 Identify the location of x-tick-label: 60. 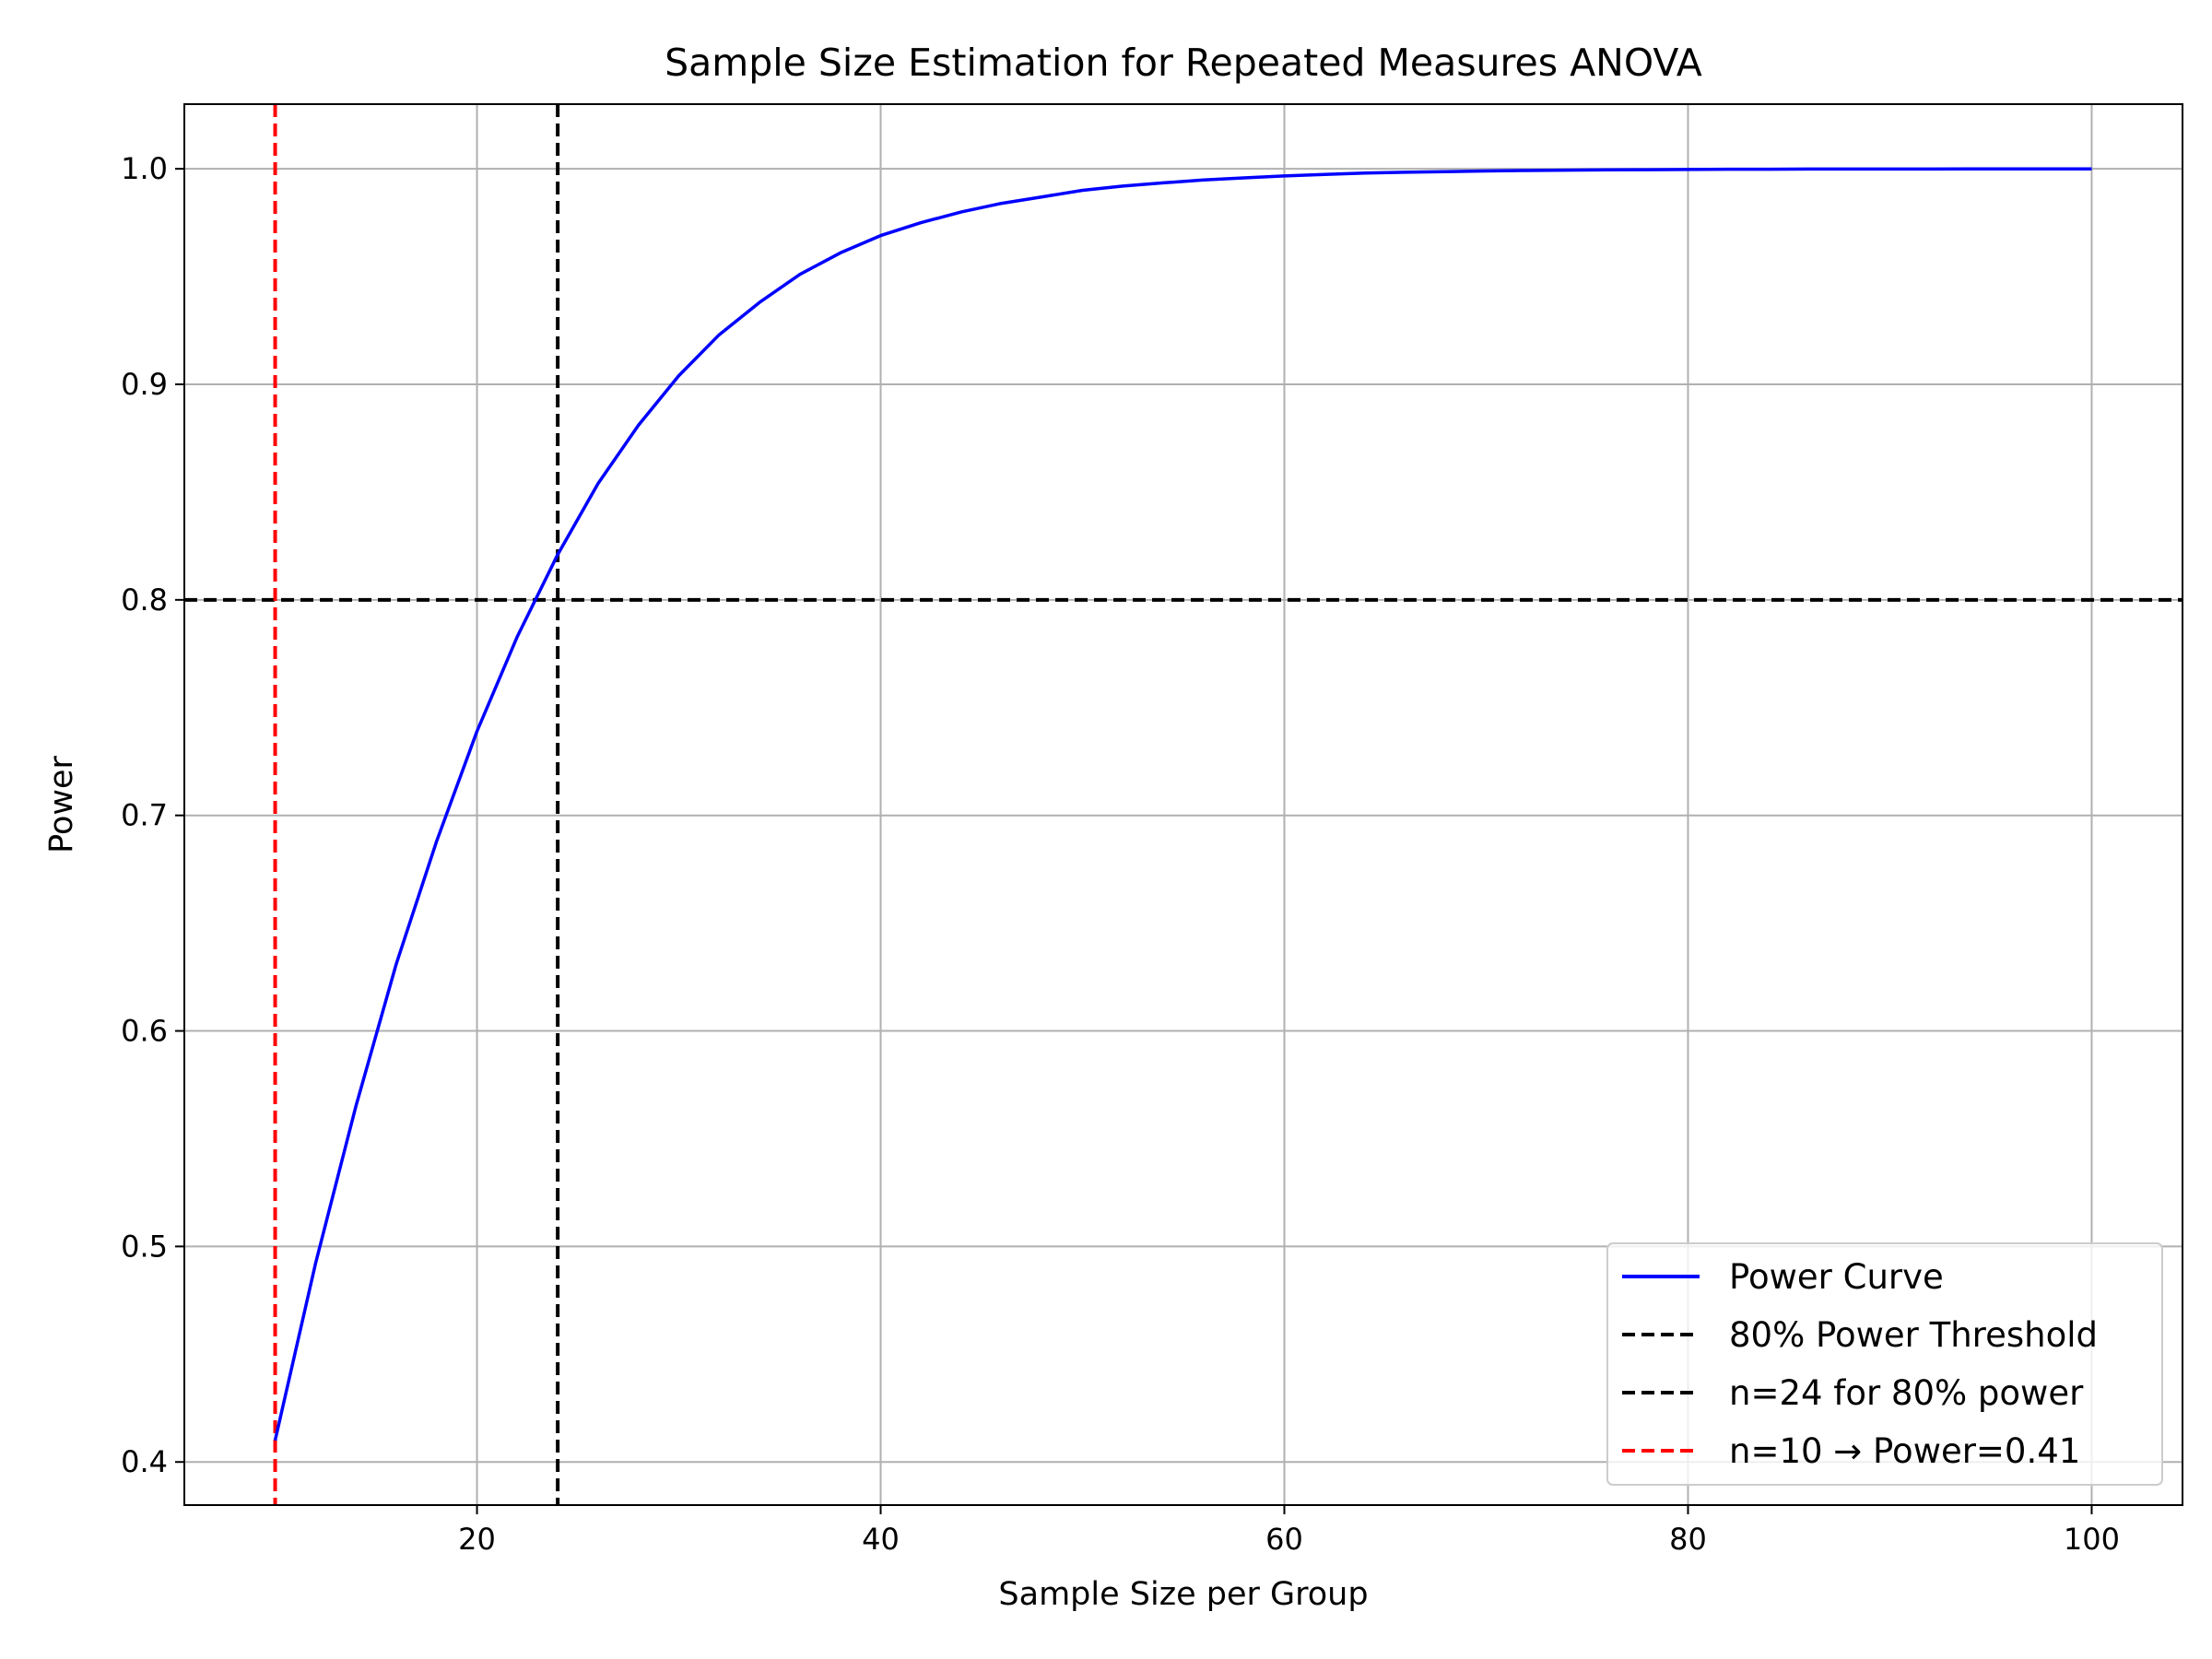
(1284, 1539).